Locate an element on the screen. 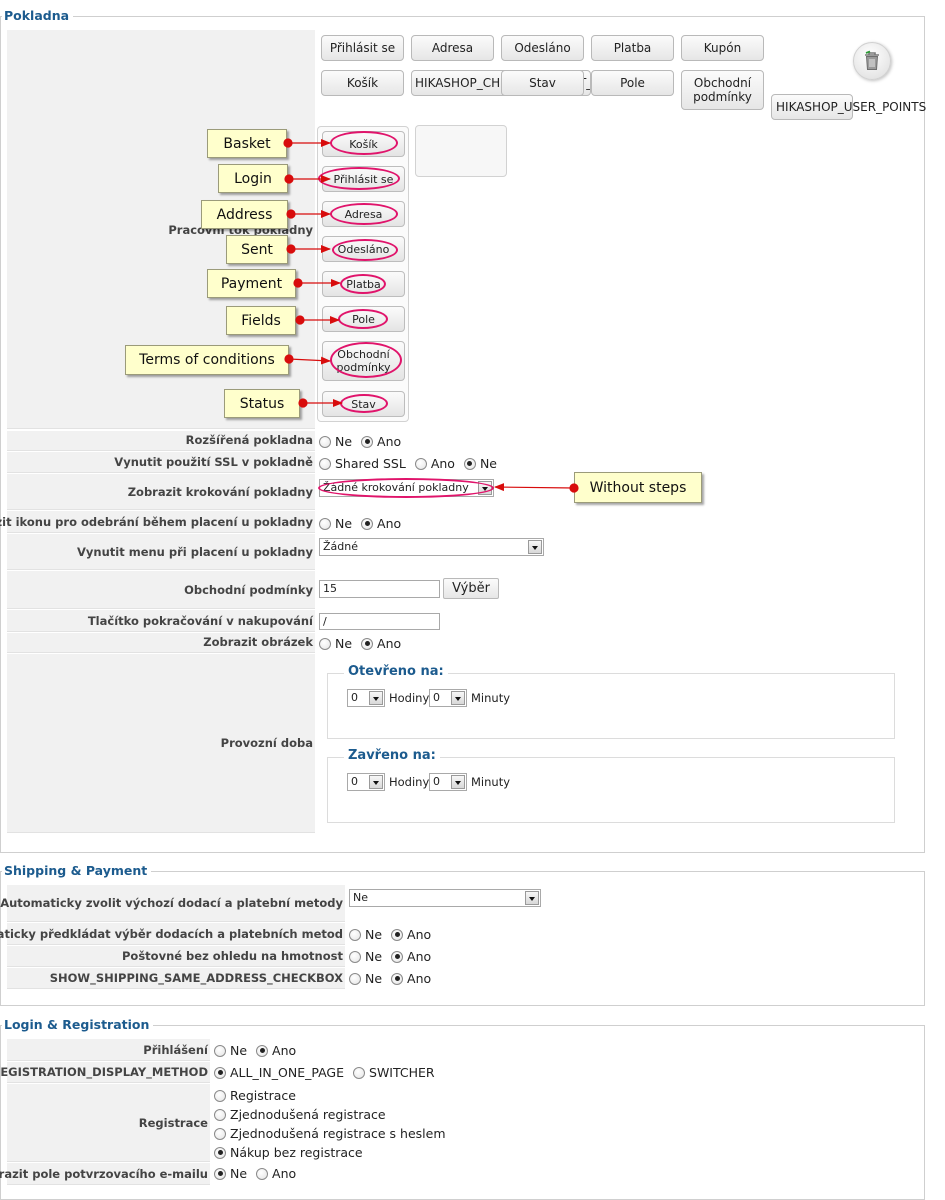 The image size is (945, 1200). radio-simplified-registration-password is located at coordinates (220, 1133).